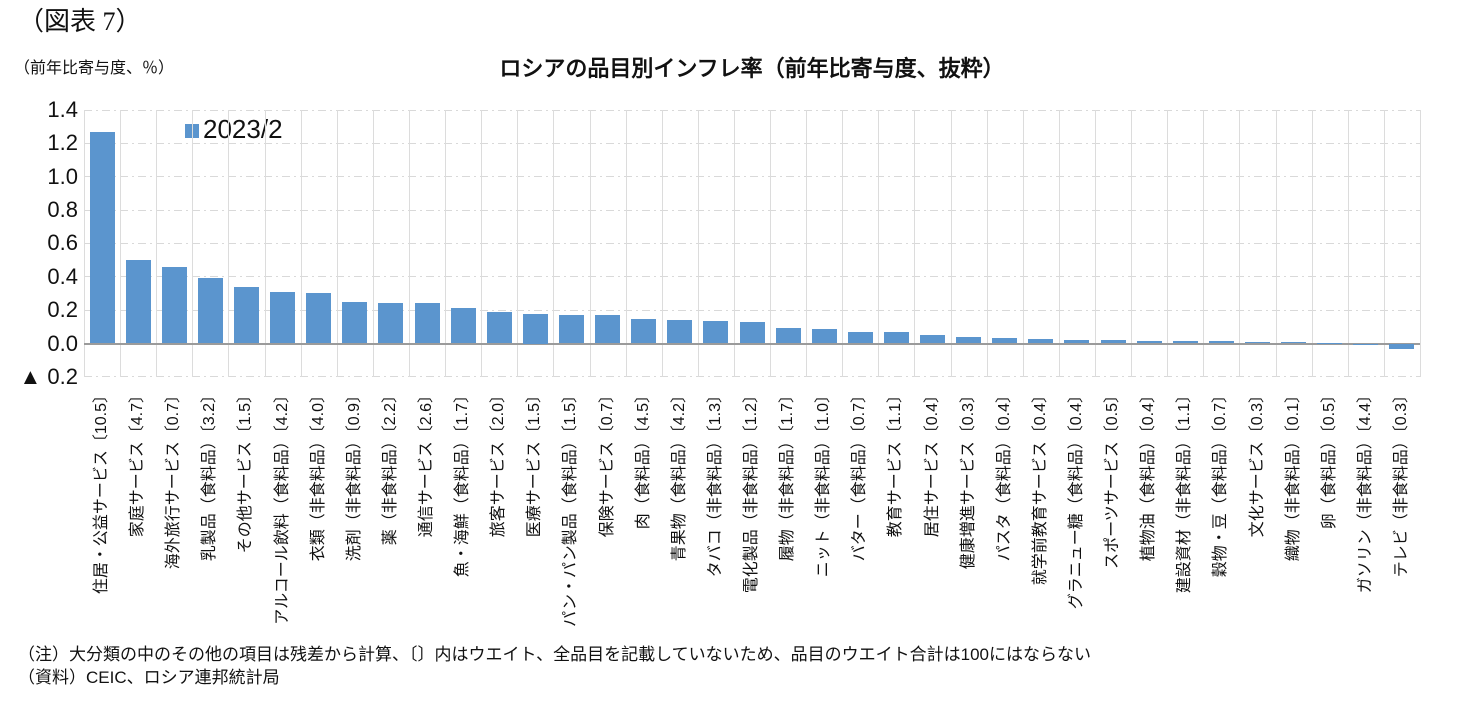 The image size is (1458, 722). Describe the element at coordinates (1401, 482) in the screenshot. I see `x-axis-category-label: テレビ（非食料品）〔0.3〕` at that location.